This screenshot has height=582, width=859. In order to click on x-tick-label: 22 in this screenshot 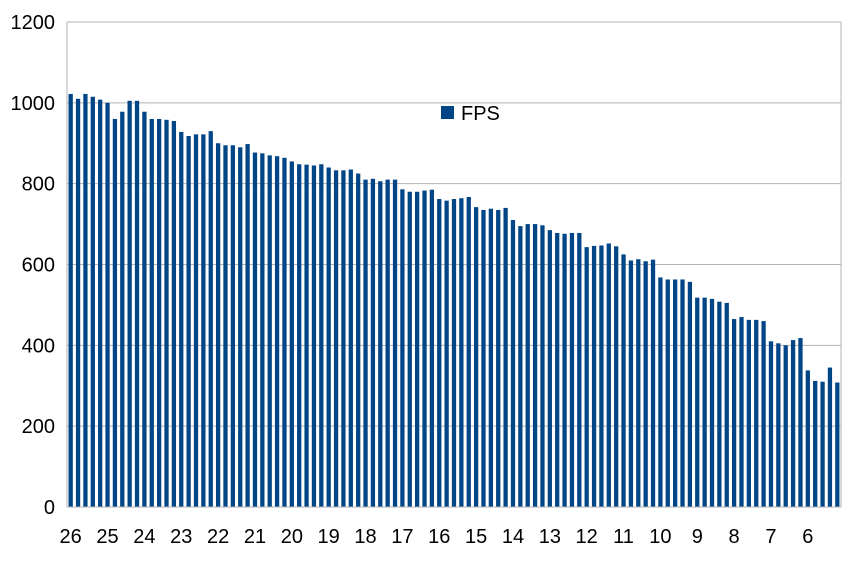, I will do `click(218, 537)`.